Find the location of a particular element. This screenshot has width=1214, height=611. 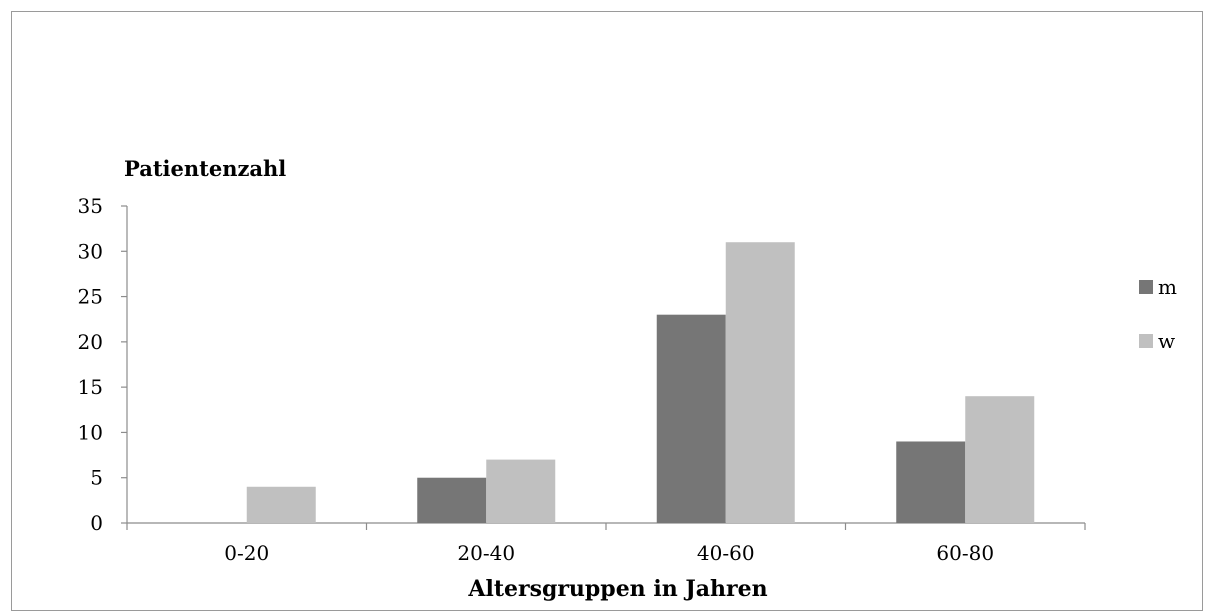

y-tick-label: 10 is located at coordinates (90, 432).